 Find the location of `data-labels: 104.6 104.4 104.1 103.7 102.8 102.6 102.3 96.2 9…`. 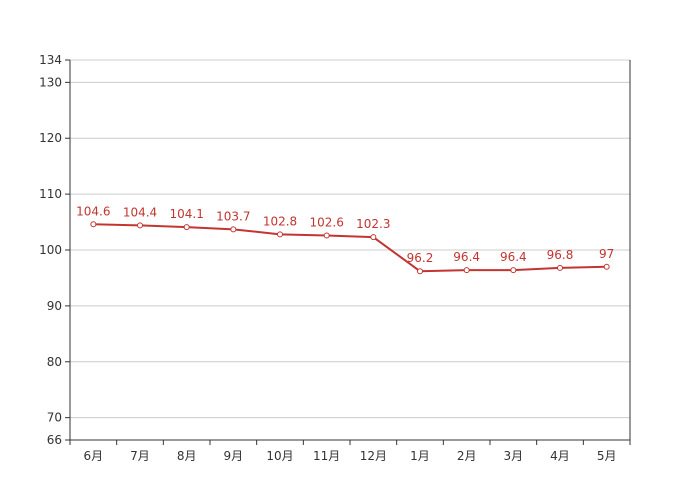

data-labels: 104.6 104.4 104.1 103.7 102.8 102.6 102.3 96.2 9… is located at coordinates (345, 234).